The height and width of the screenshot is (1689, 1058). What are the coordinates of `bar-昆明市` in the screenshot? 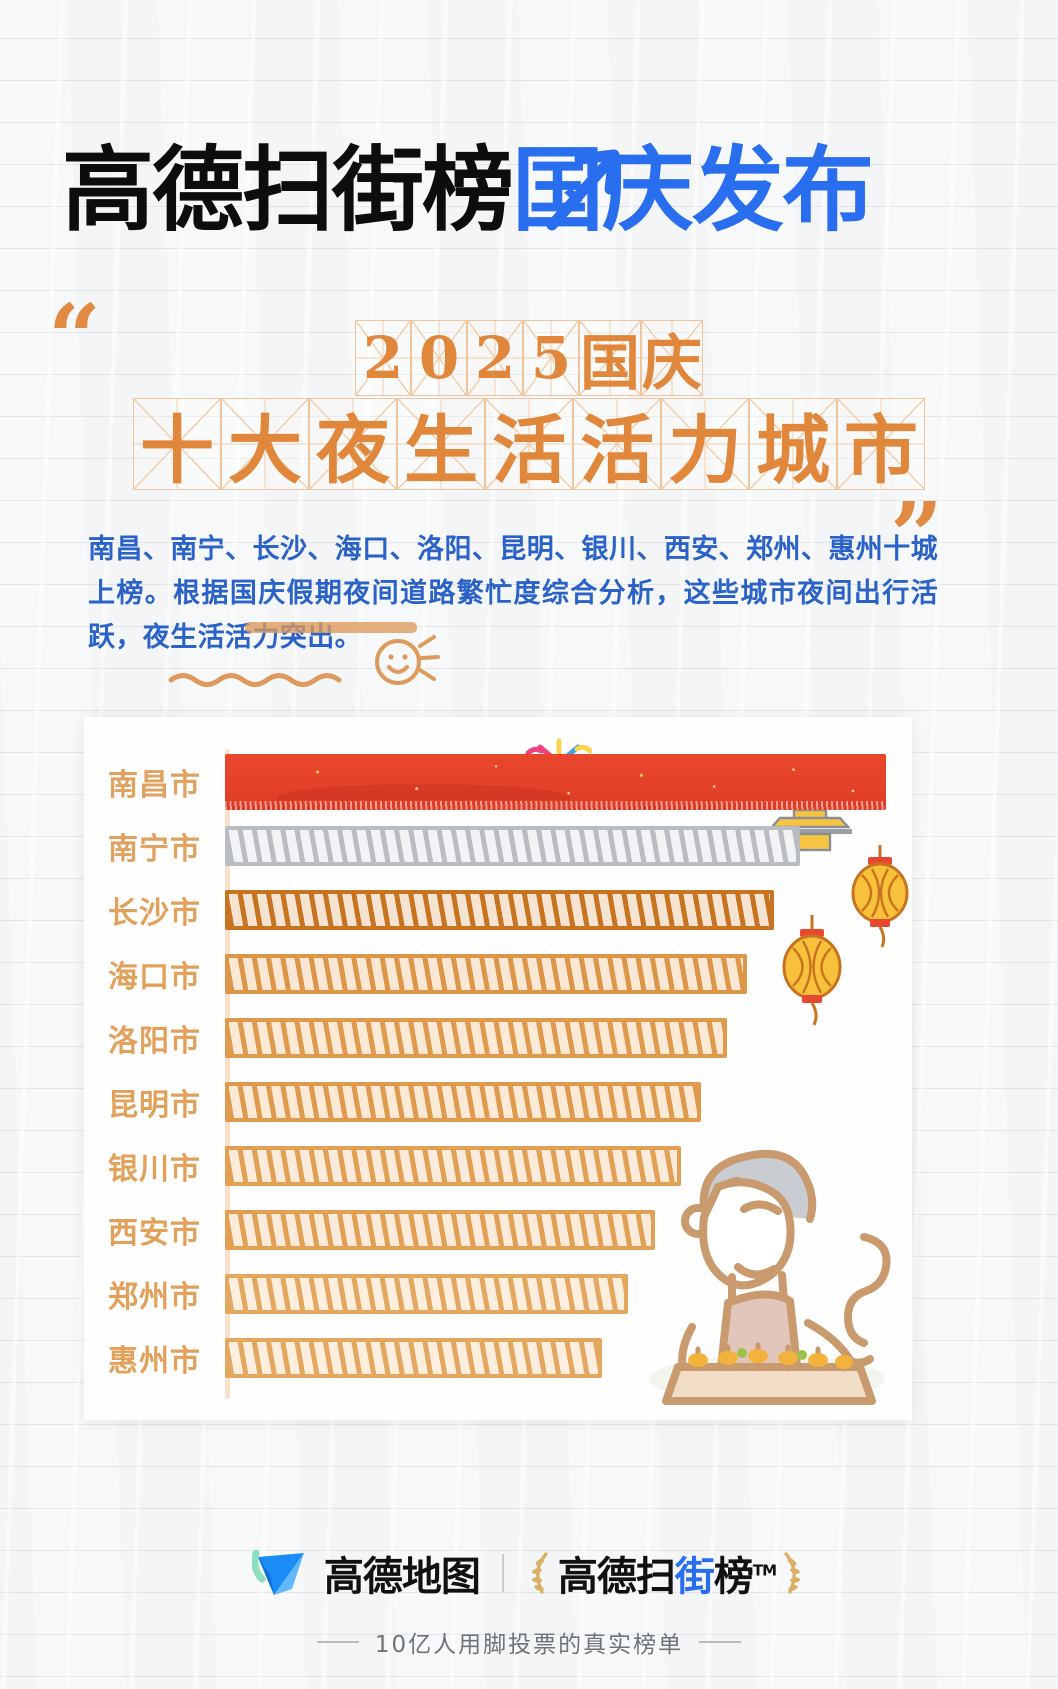 It's located at (463, 1102).